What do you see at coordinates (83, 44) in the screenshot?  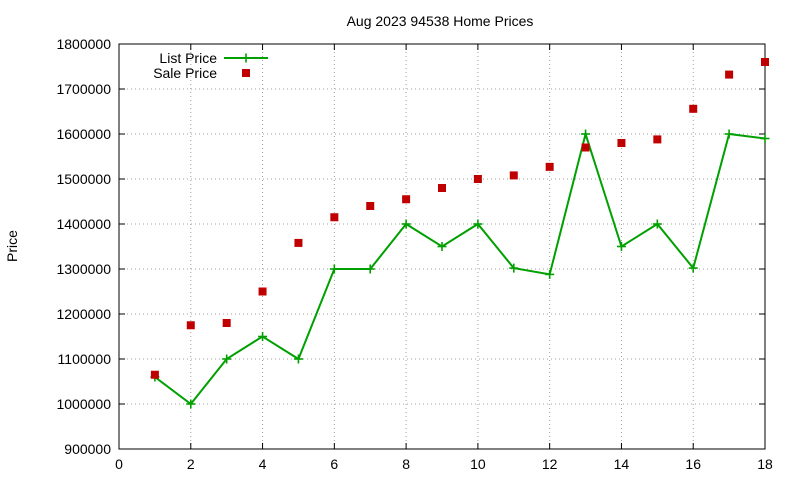 I see `y-tick-label: 1800000` at bounding box center [83, 44].